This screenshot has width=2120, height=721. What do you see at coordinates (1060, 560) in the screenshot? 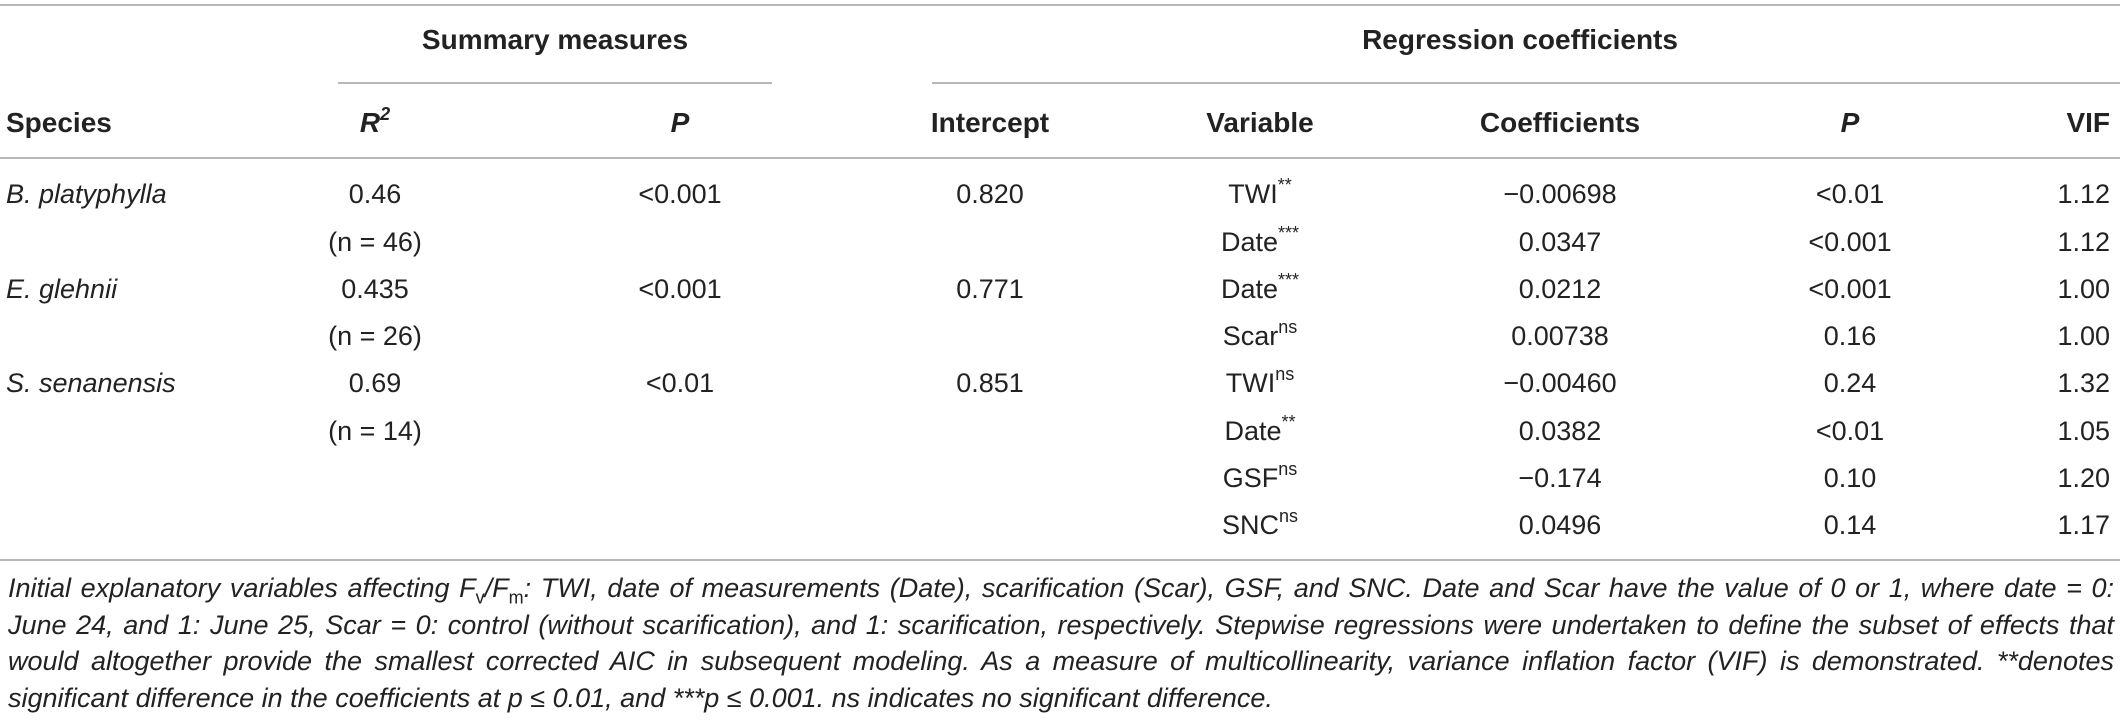
I see `bottom-rule` at bounding box center [1060, 560].